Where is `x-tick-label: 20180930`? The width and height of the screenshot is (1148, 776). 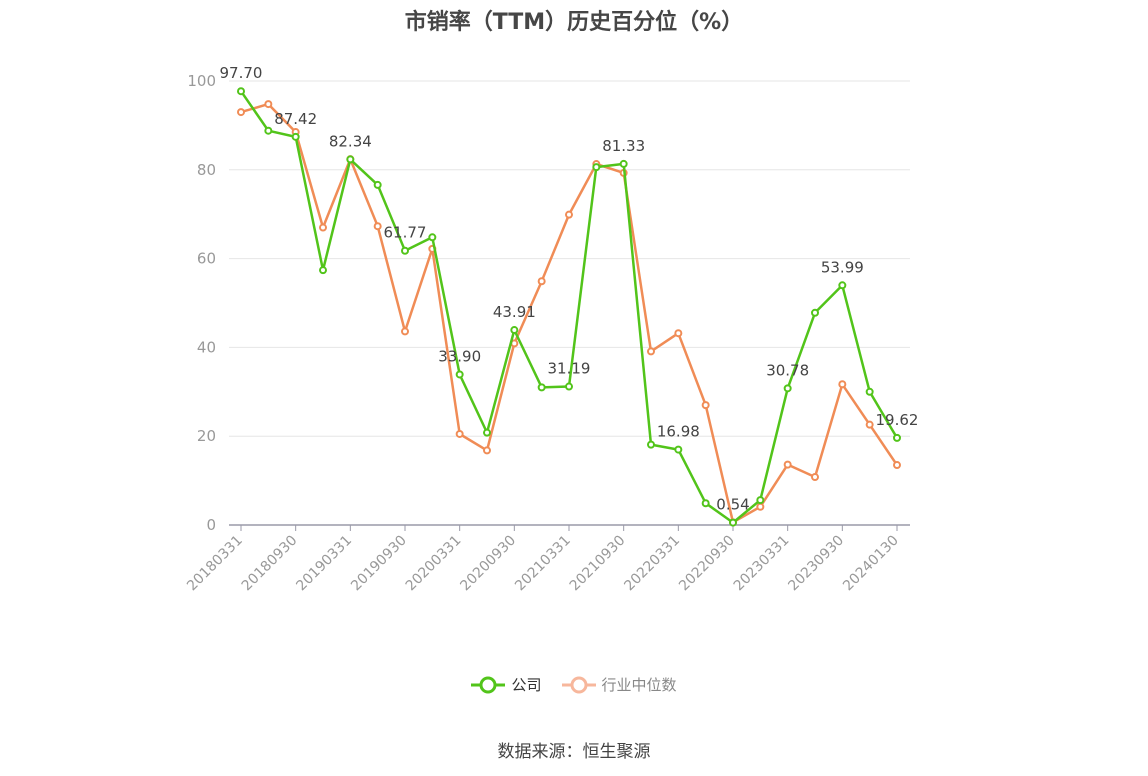
x-tick-label: 20180930 is located at coordinates (270, 564).